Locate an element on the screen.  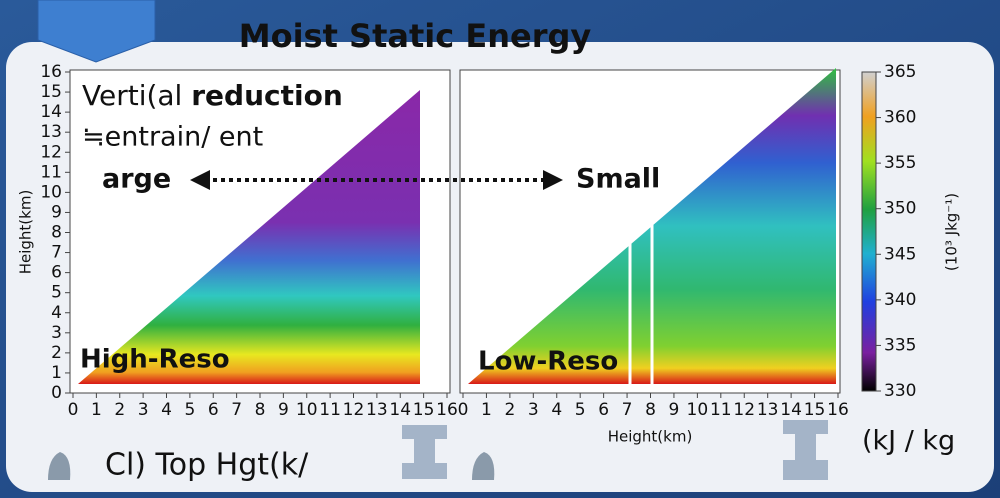
annotation-text: Verti(al is located at coordinates (136, 95).